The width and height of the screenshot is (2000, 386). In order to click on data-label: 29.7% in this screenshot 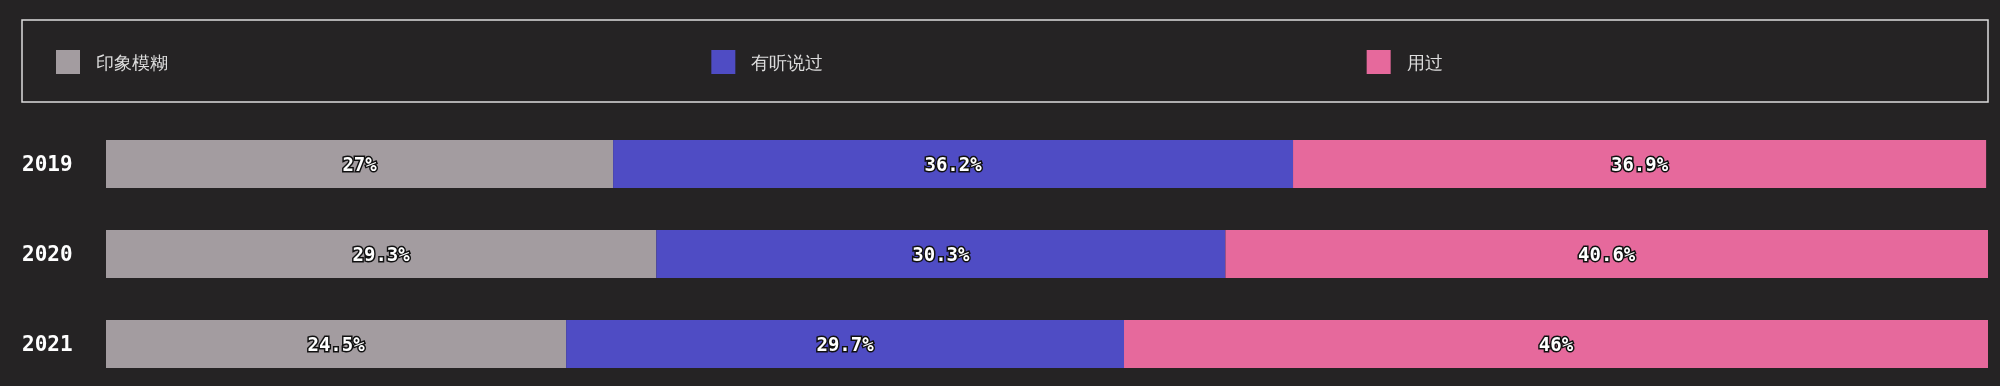, I will do `click(845, 344)`.